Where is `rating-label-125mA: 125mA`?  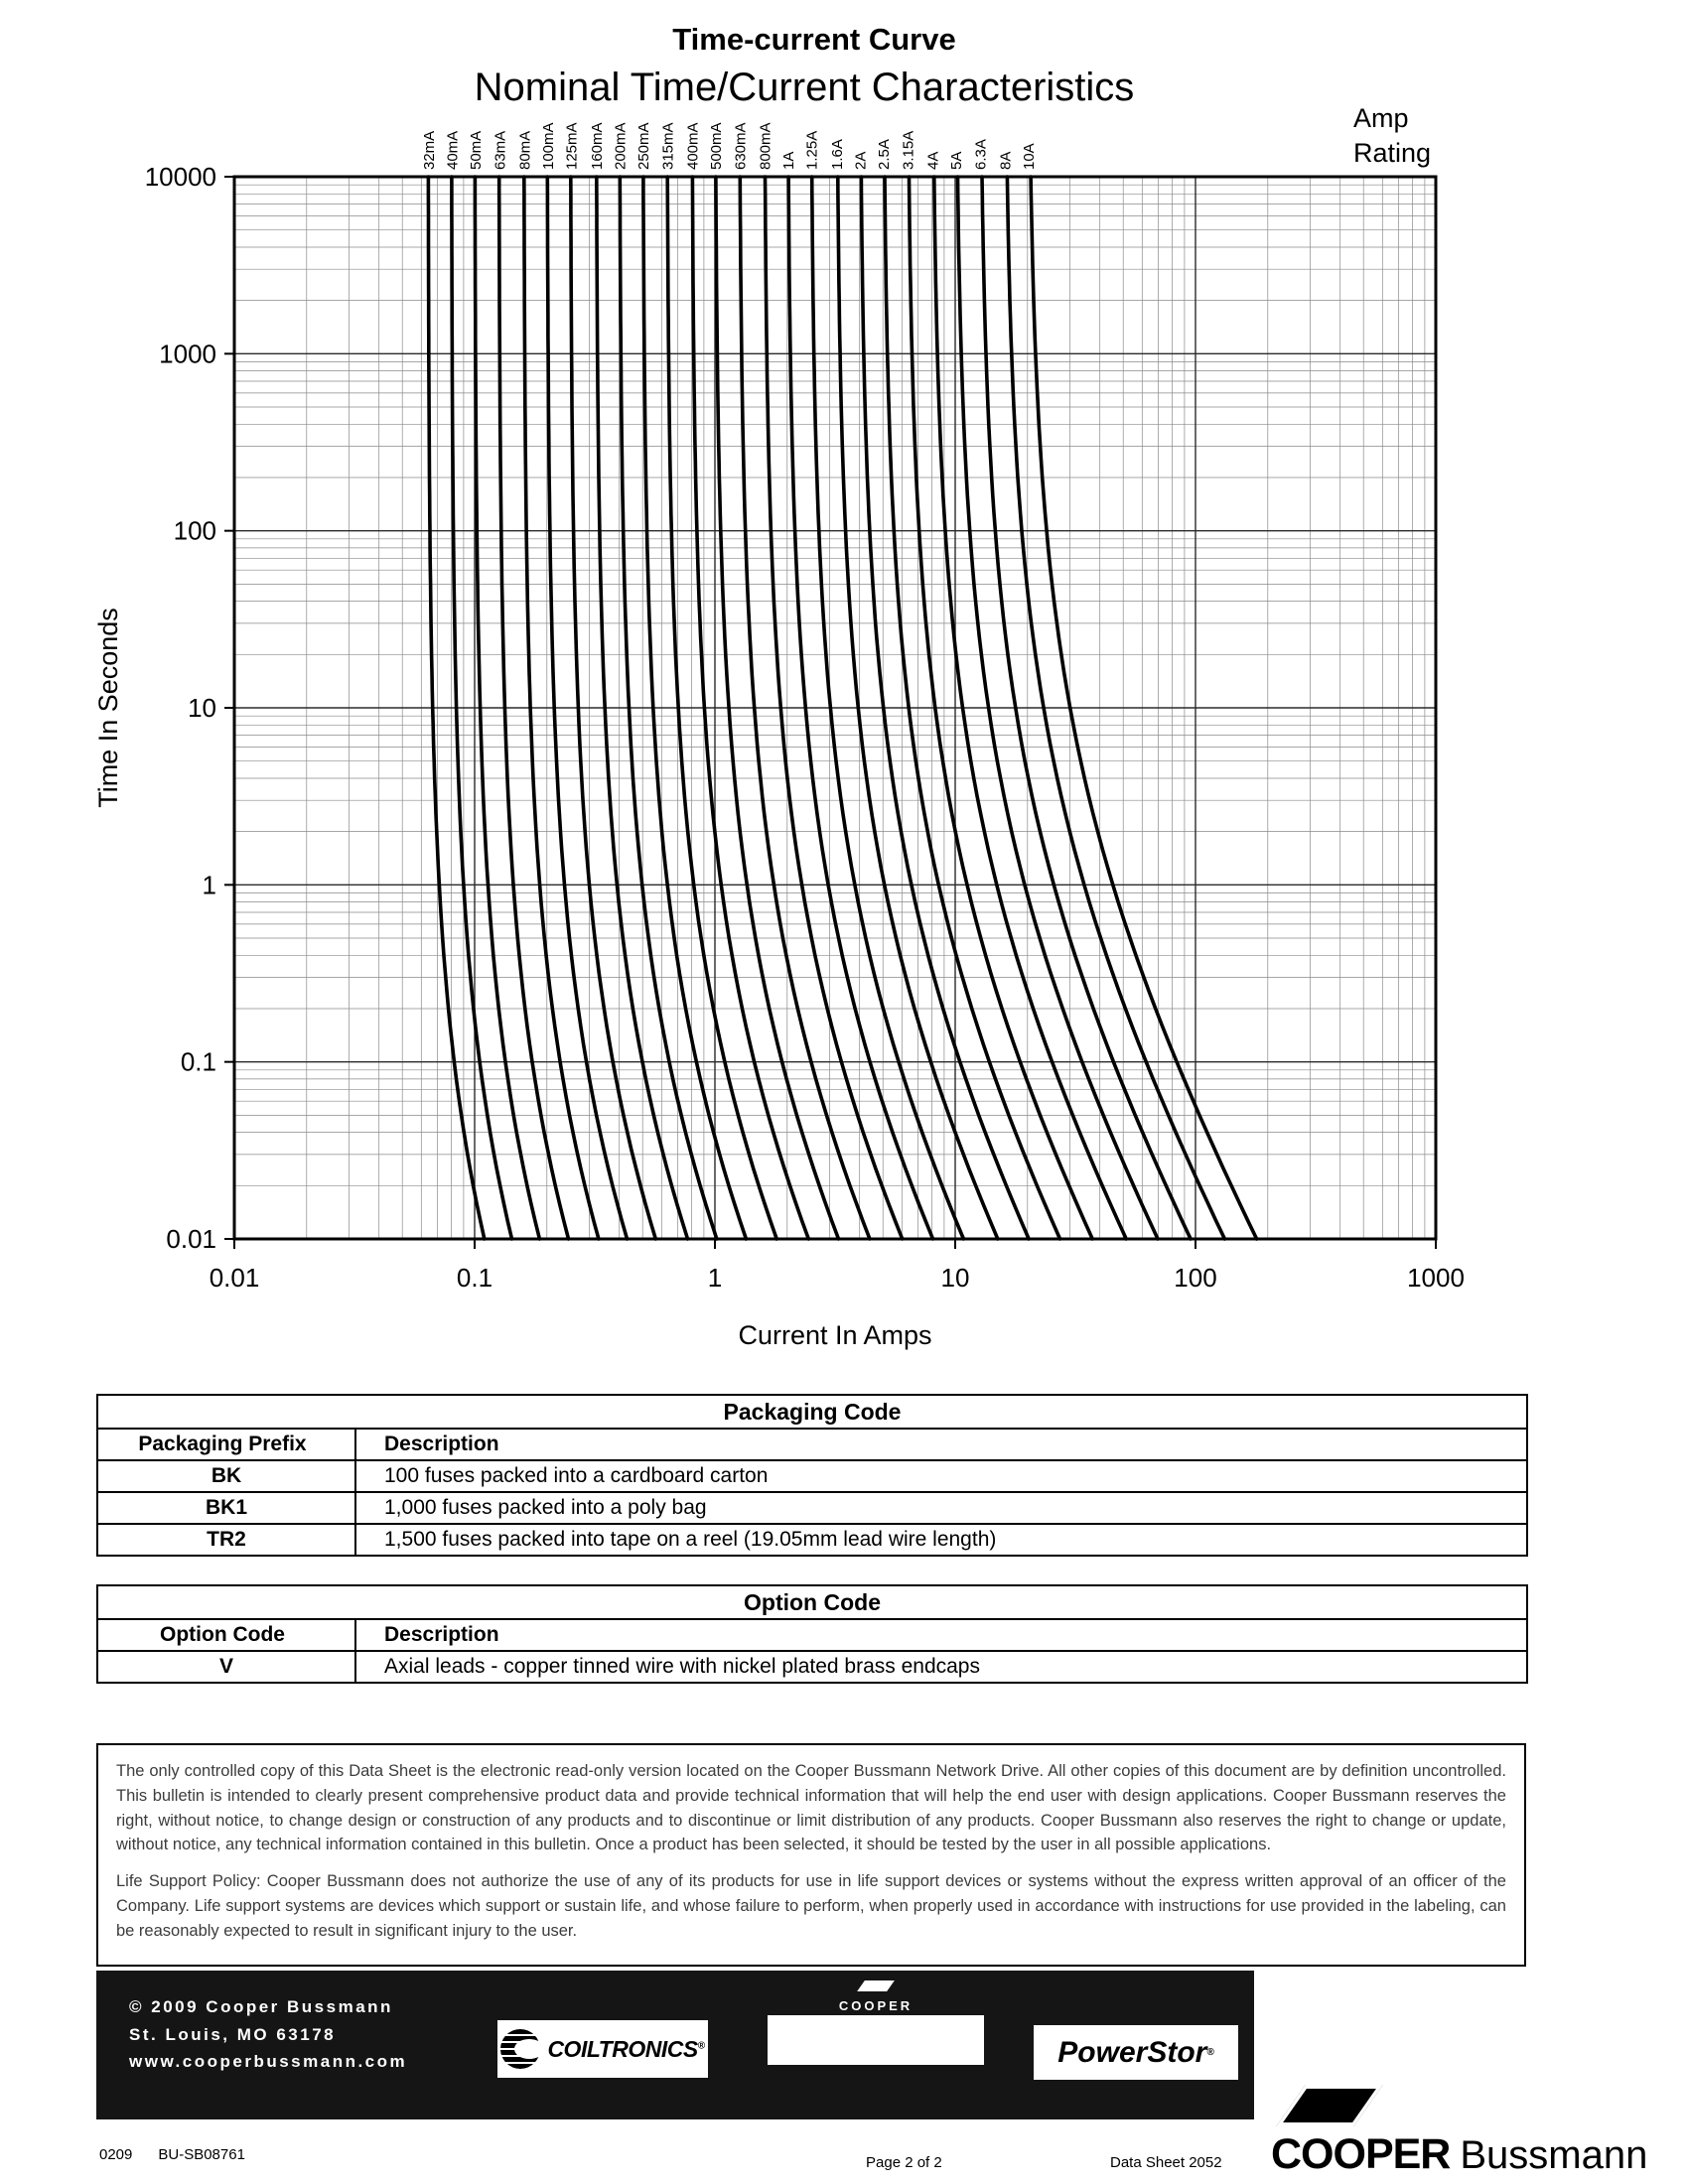 rating-label-125mA: 125mA is located at coordinates (571, 146).